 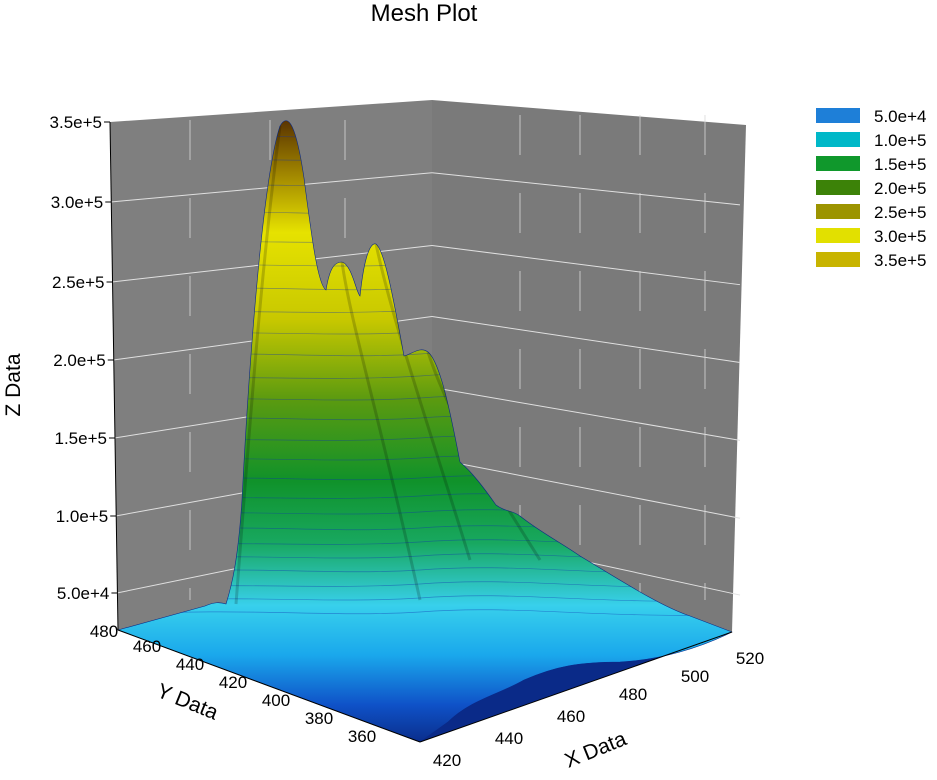 I want to click on legend-label: 1.5e+5, so click(x=900, y=164).